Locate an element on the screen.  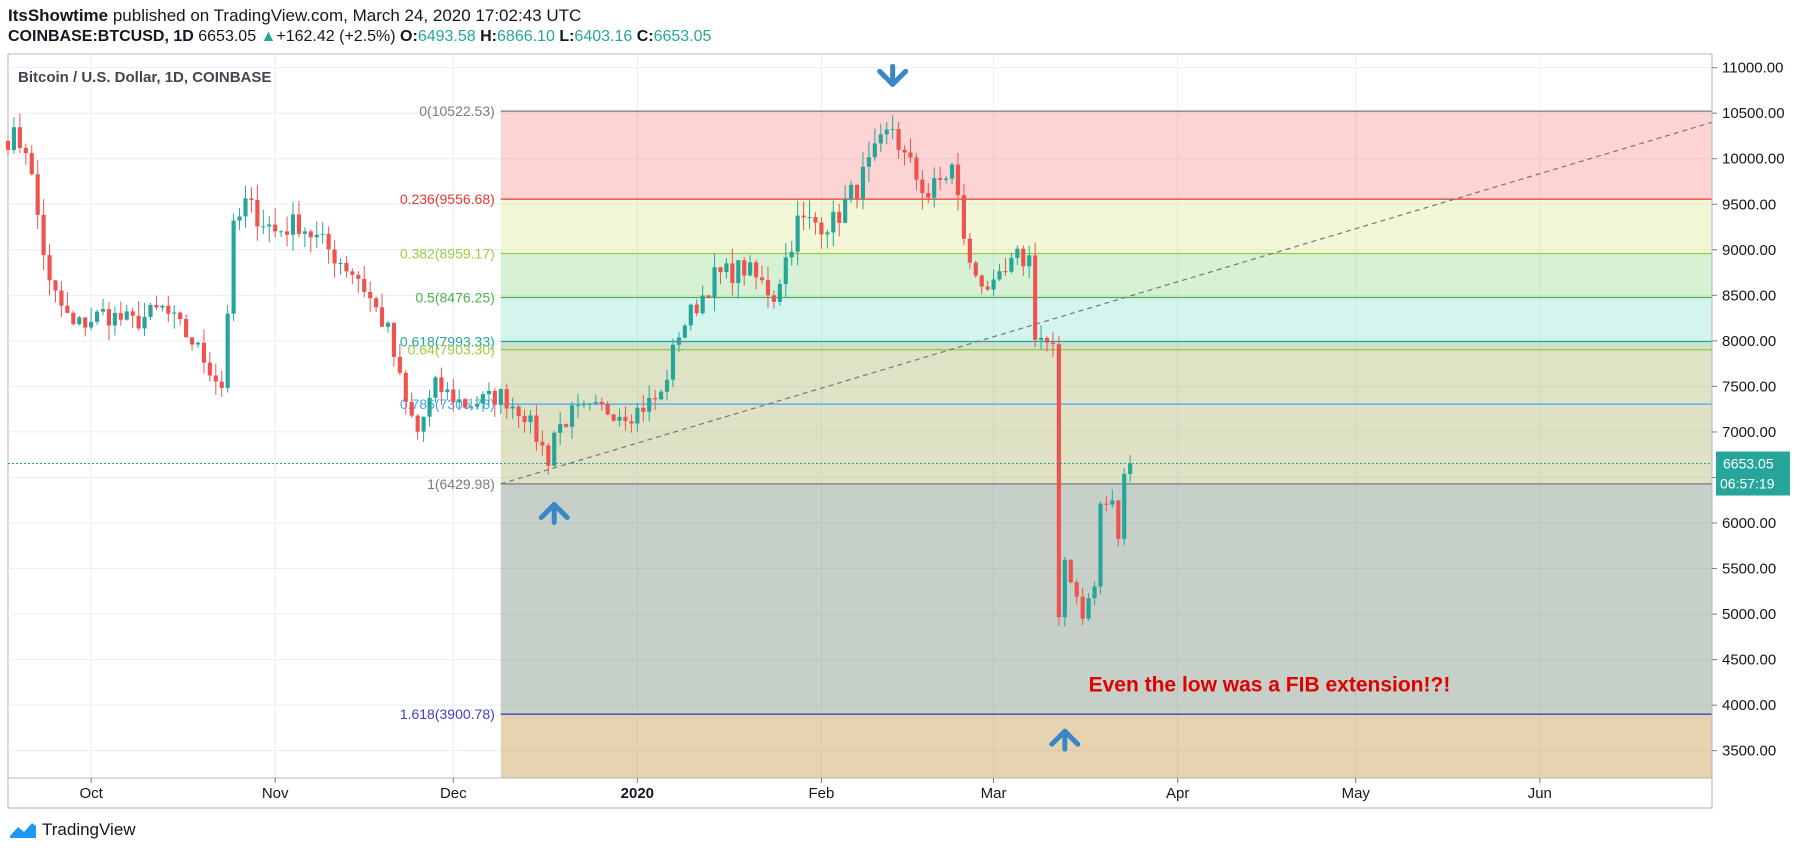
open-value: 6493.58 is located at coordinates (446, 36).